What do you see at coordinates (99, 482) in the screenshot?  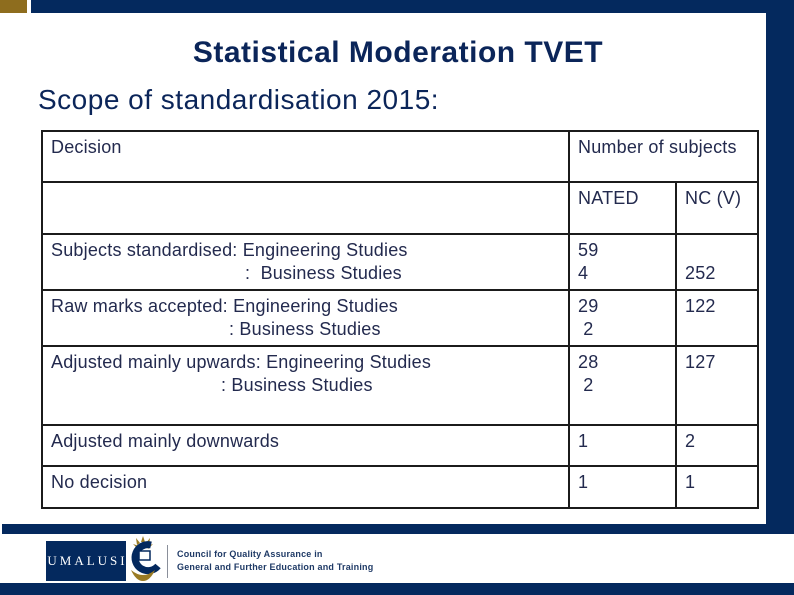 I see `decision-line1: No decision` at bounding box center [99, 482].